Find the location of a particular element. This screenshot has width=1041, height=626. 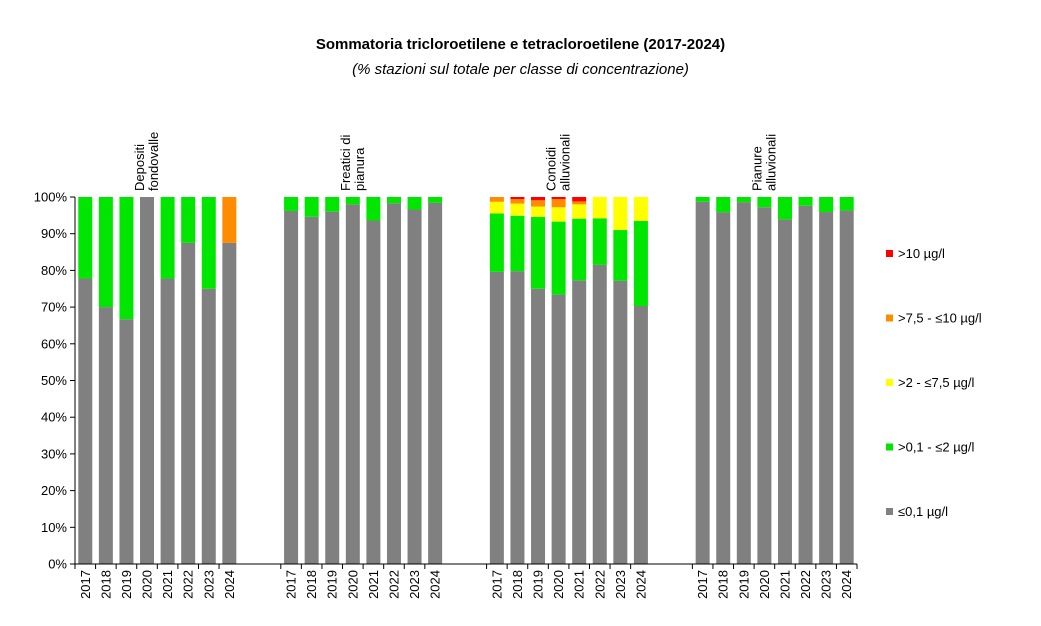

y-tick-label: 30% is located at coordinates (54, 453).